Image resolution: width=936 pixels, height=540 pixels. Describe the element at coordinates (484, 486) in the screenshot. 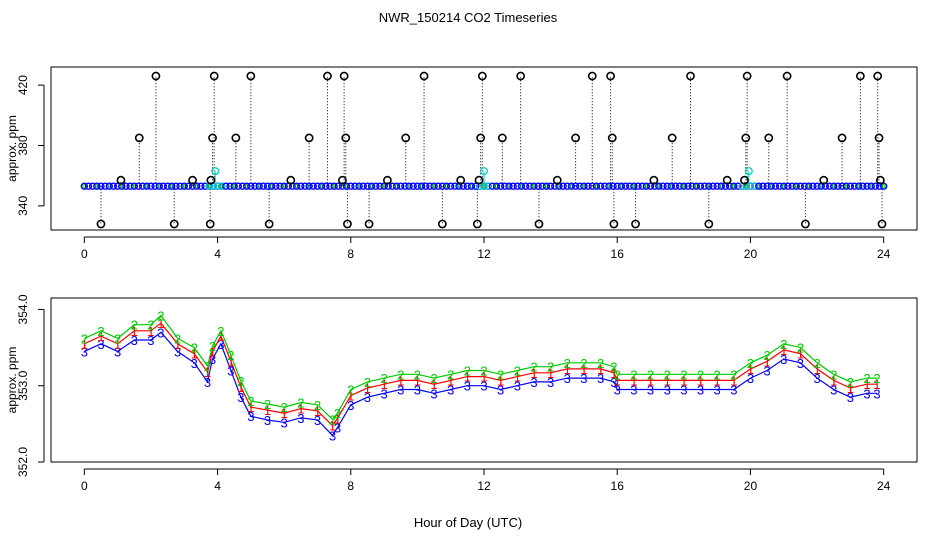

I see `x-tick-label: 12` at that location.